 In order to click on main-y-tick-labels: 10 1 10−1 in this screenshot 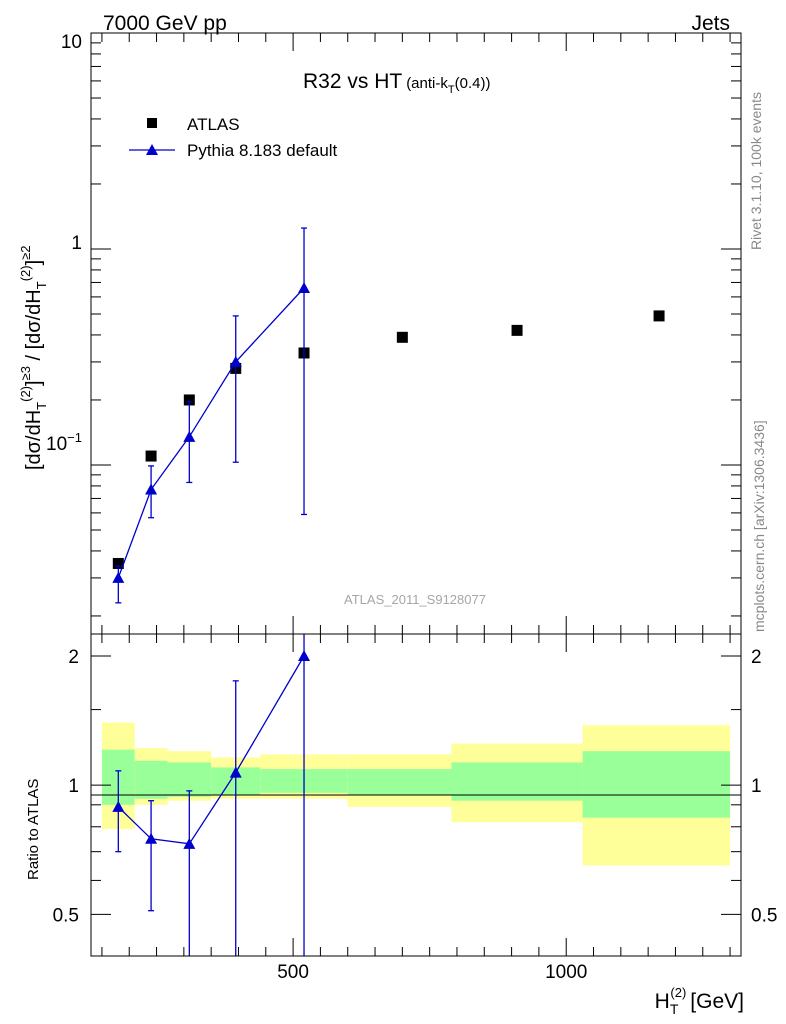, I will do `click(64, 243)`.